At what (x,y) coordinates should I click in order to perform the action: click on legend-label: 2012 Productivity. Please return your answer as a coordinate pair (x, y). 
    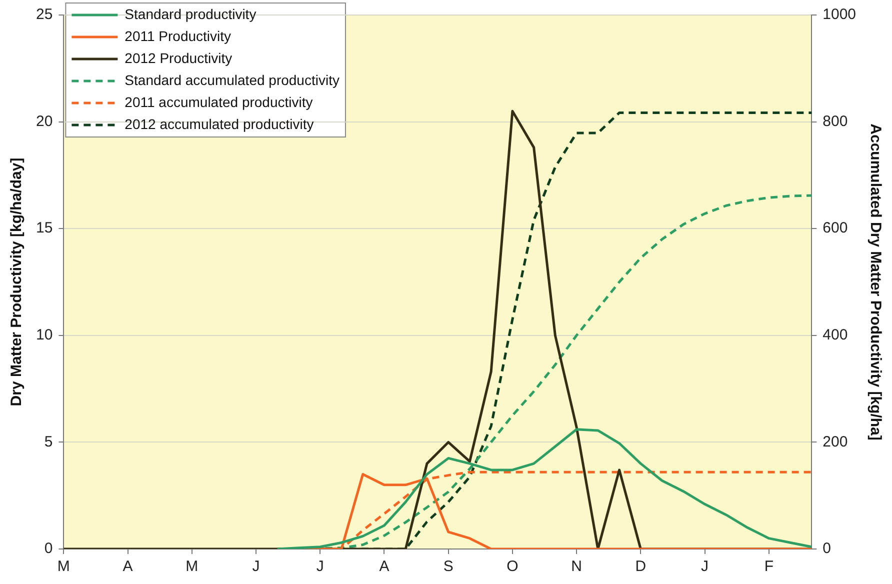
    Looking at the image, I should click on (178, 58).